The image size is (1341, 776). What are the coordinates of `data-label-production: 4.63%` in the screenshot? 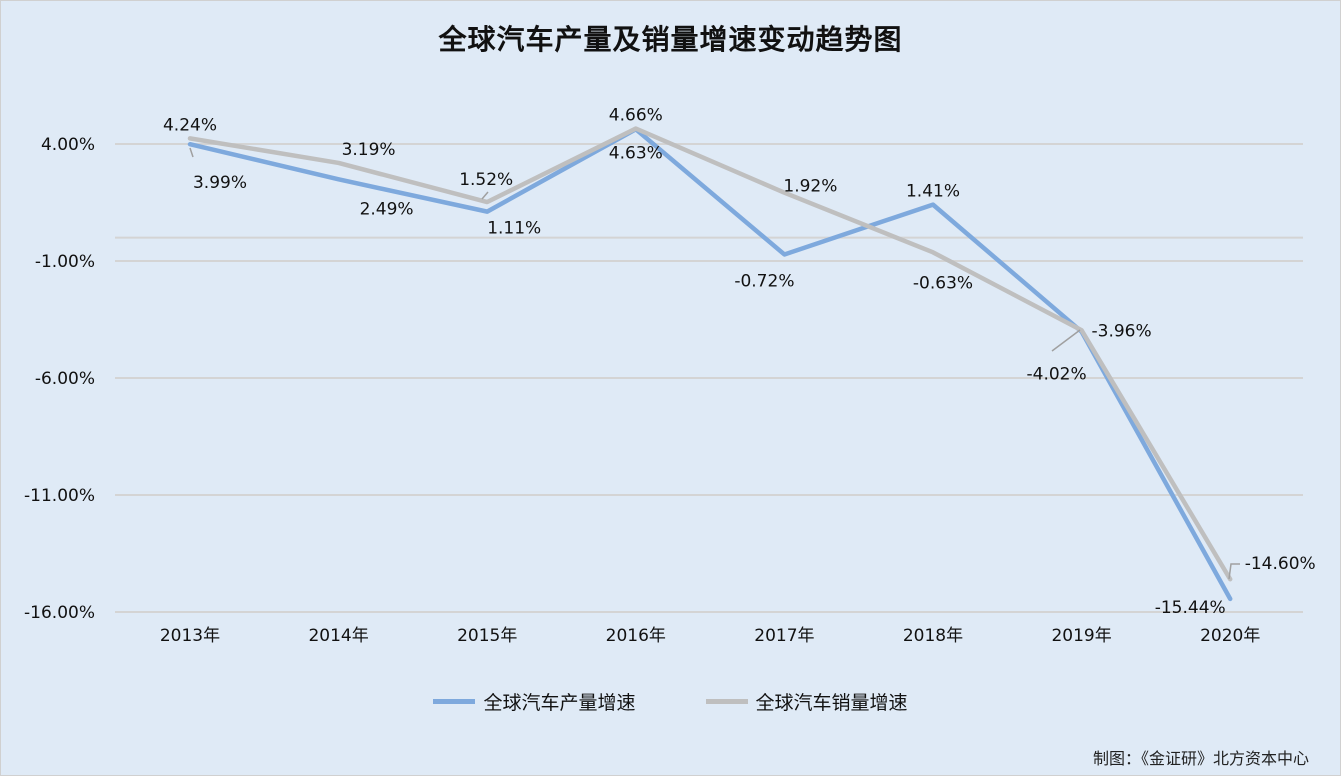 It's located at (636, 153).